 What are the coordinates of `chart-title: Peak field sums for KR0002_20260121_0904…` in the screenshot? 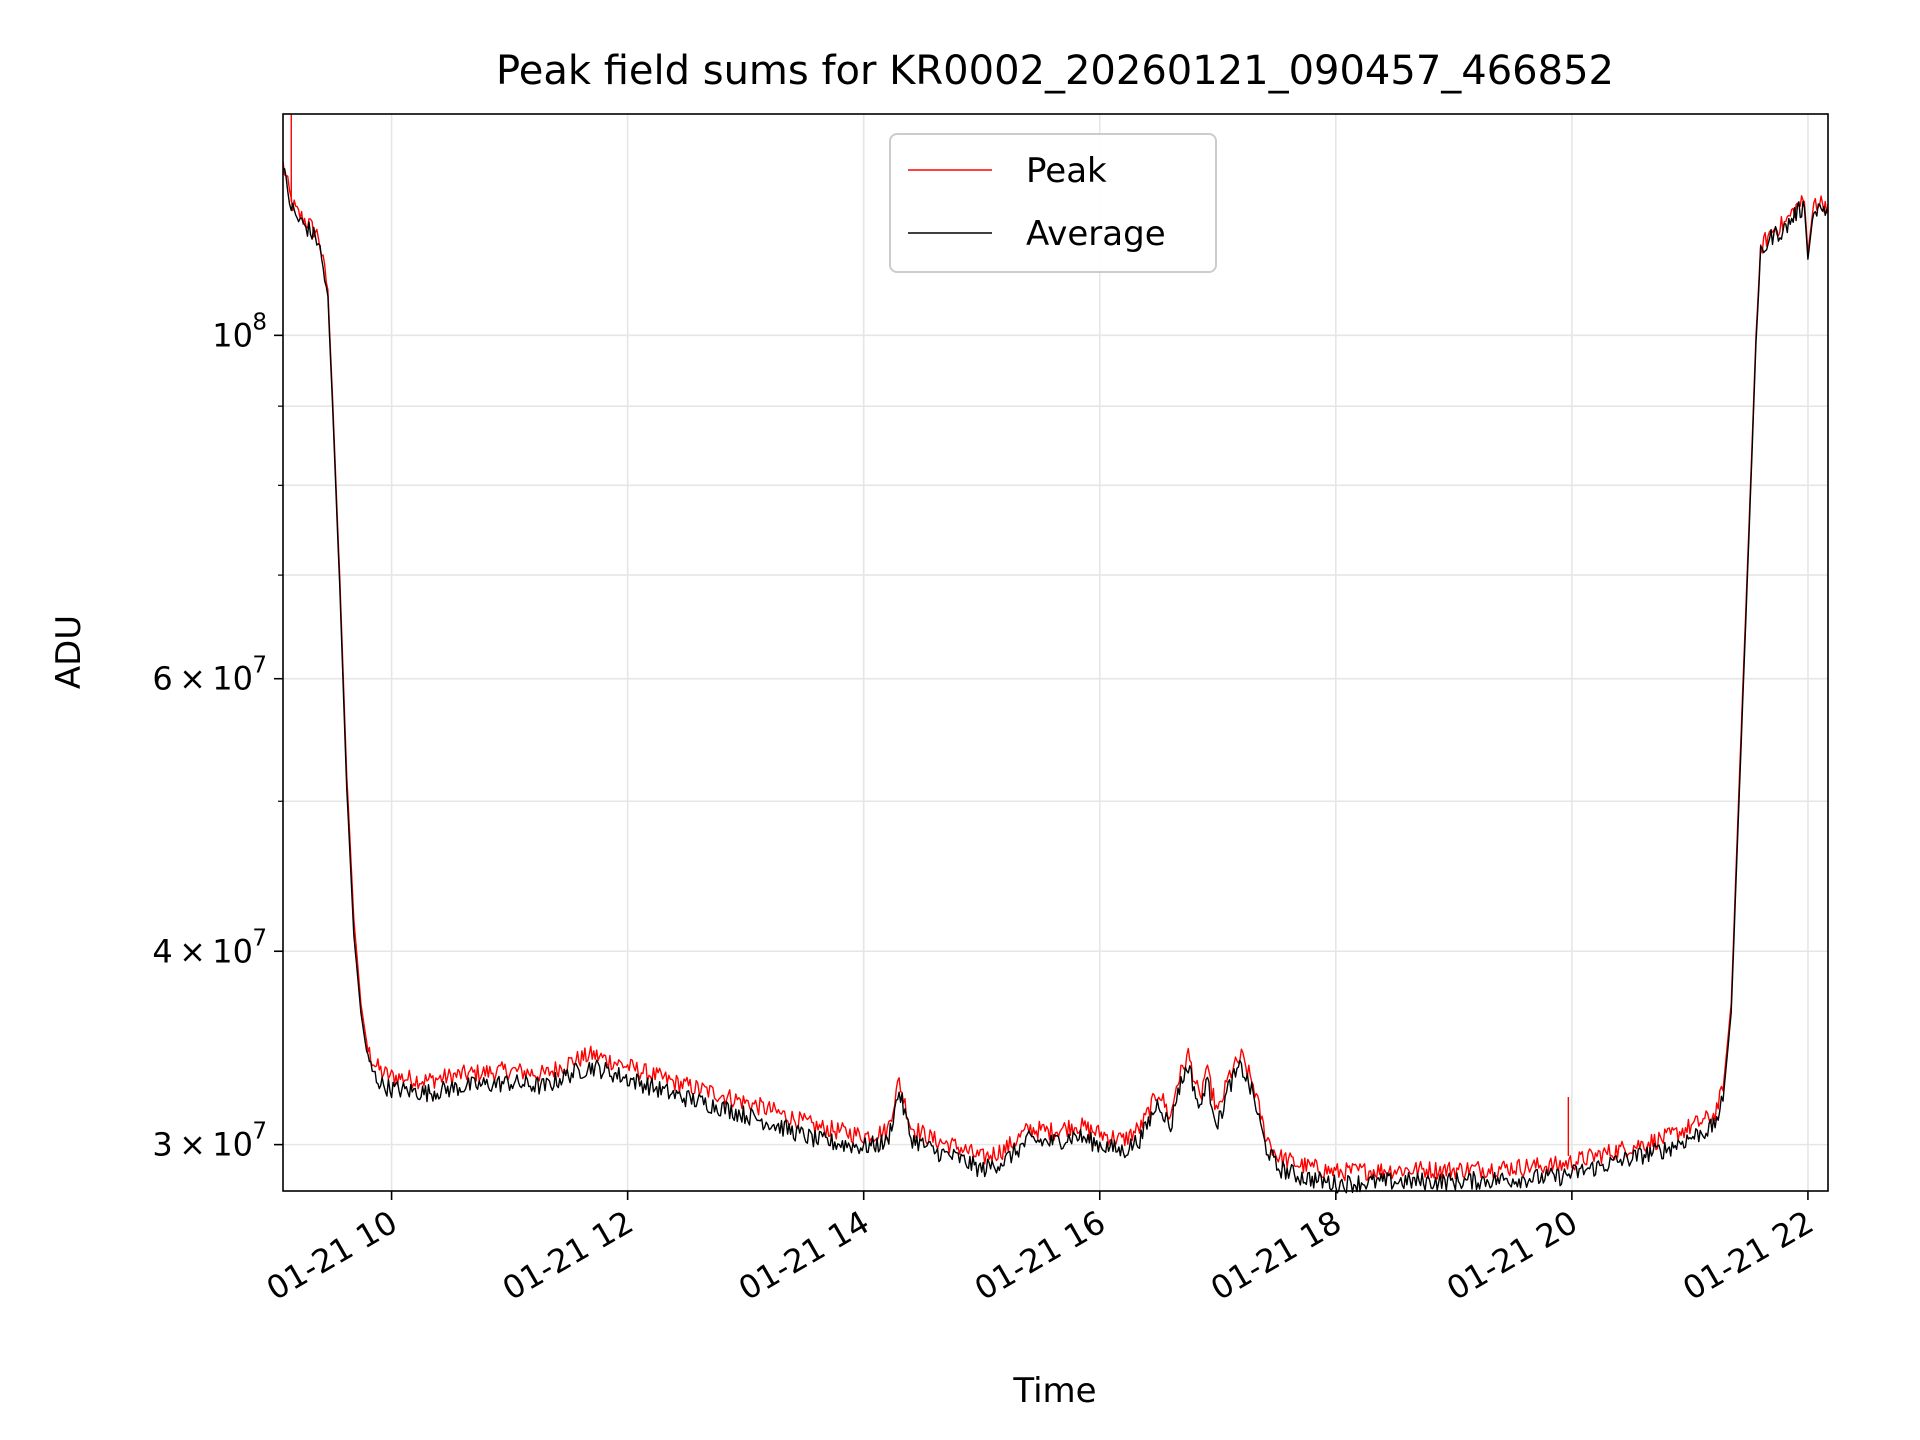 It's located at (1055, 71).